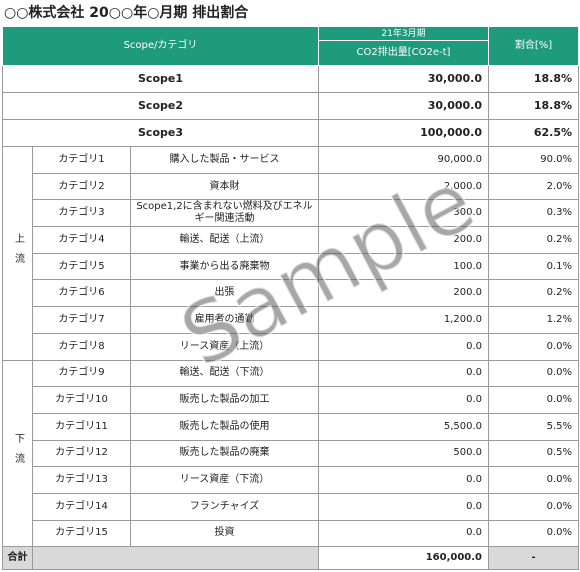  I want to click on category-row: カテゴリ14 フランチャイズ 0.0 0.0%, so click(291, 506).